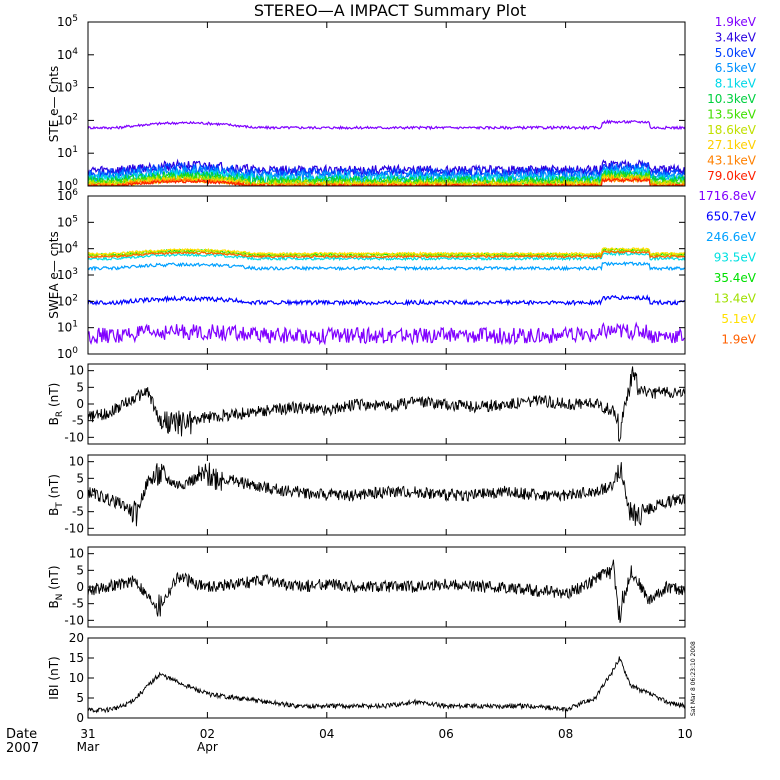 The width and height of the screenshot is (780, 780). Describe the element at coordinates (67, 195) in the screenshot. I see `y-tick-label: 10⁶` at that location.